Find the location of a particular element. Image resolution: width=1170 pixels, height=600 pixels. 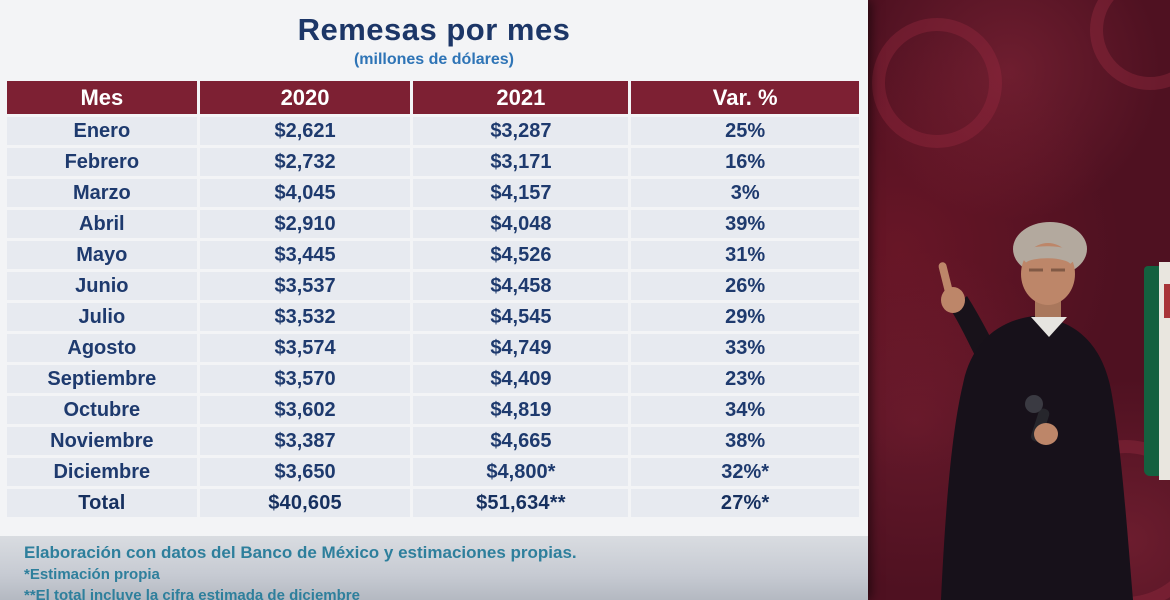

table-row: Marzo $4,045 $4,157 3% is located at coordinates (433, 193).